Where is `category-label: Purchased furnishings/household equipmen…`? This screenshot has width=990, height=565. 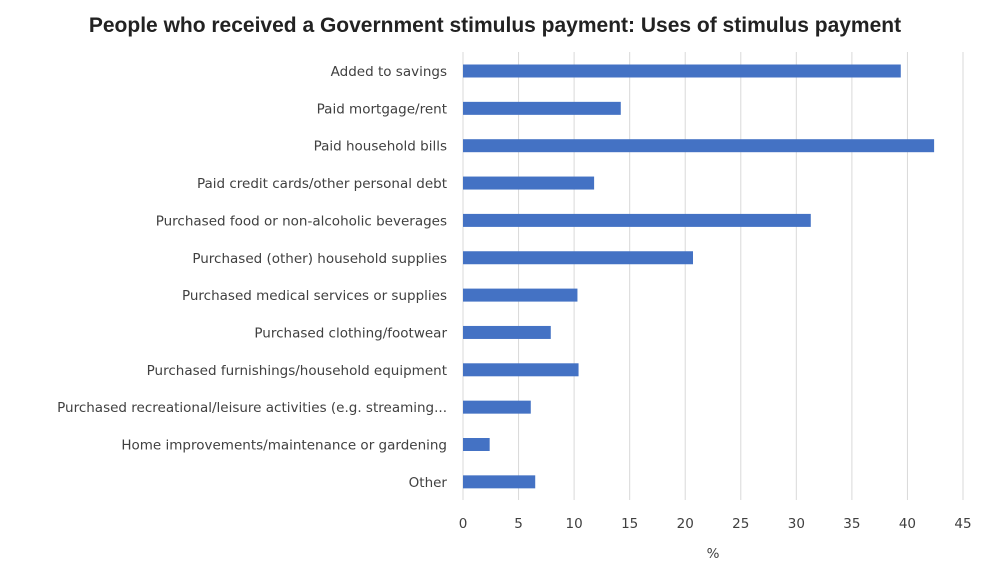 category-label: Purchased furnishings/household equipmen… is located at coordinates (297, 371).